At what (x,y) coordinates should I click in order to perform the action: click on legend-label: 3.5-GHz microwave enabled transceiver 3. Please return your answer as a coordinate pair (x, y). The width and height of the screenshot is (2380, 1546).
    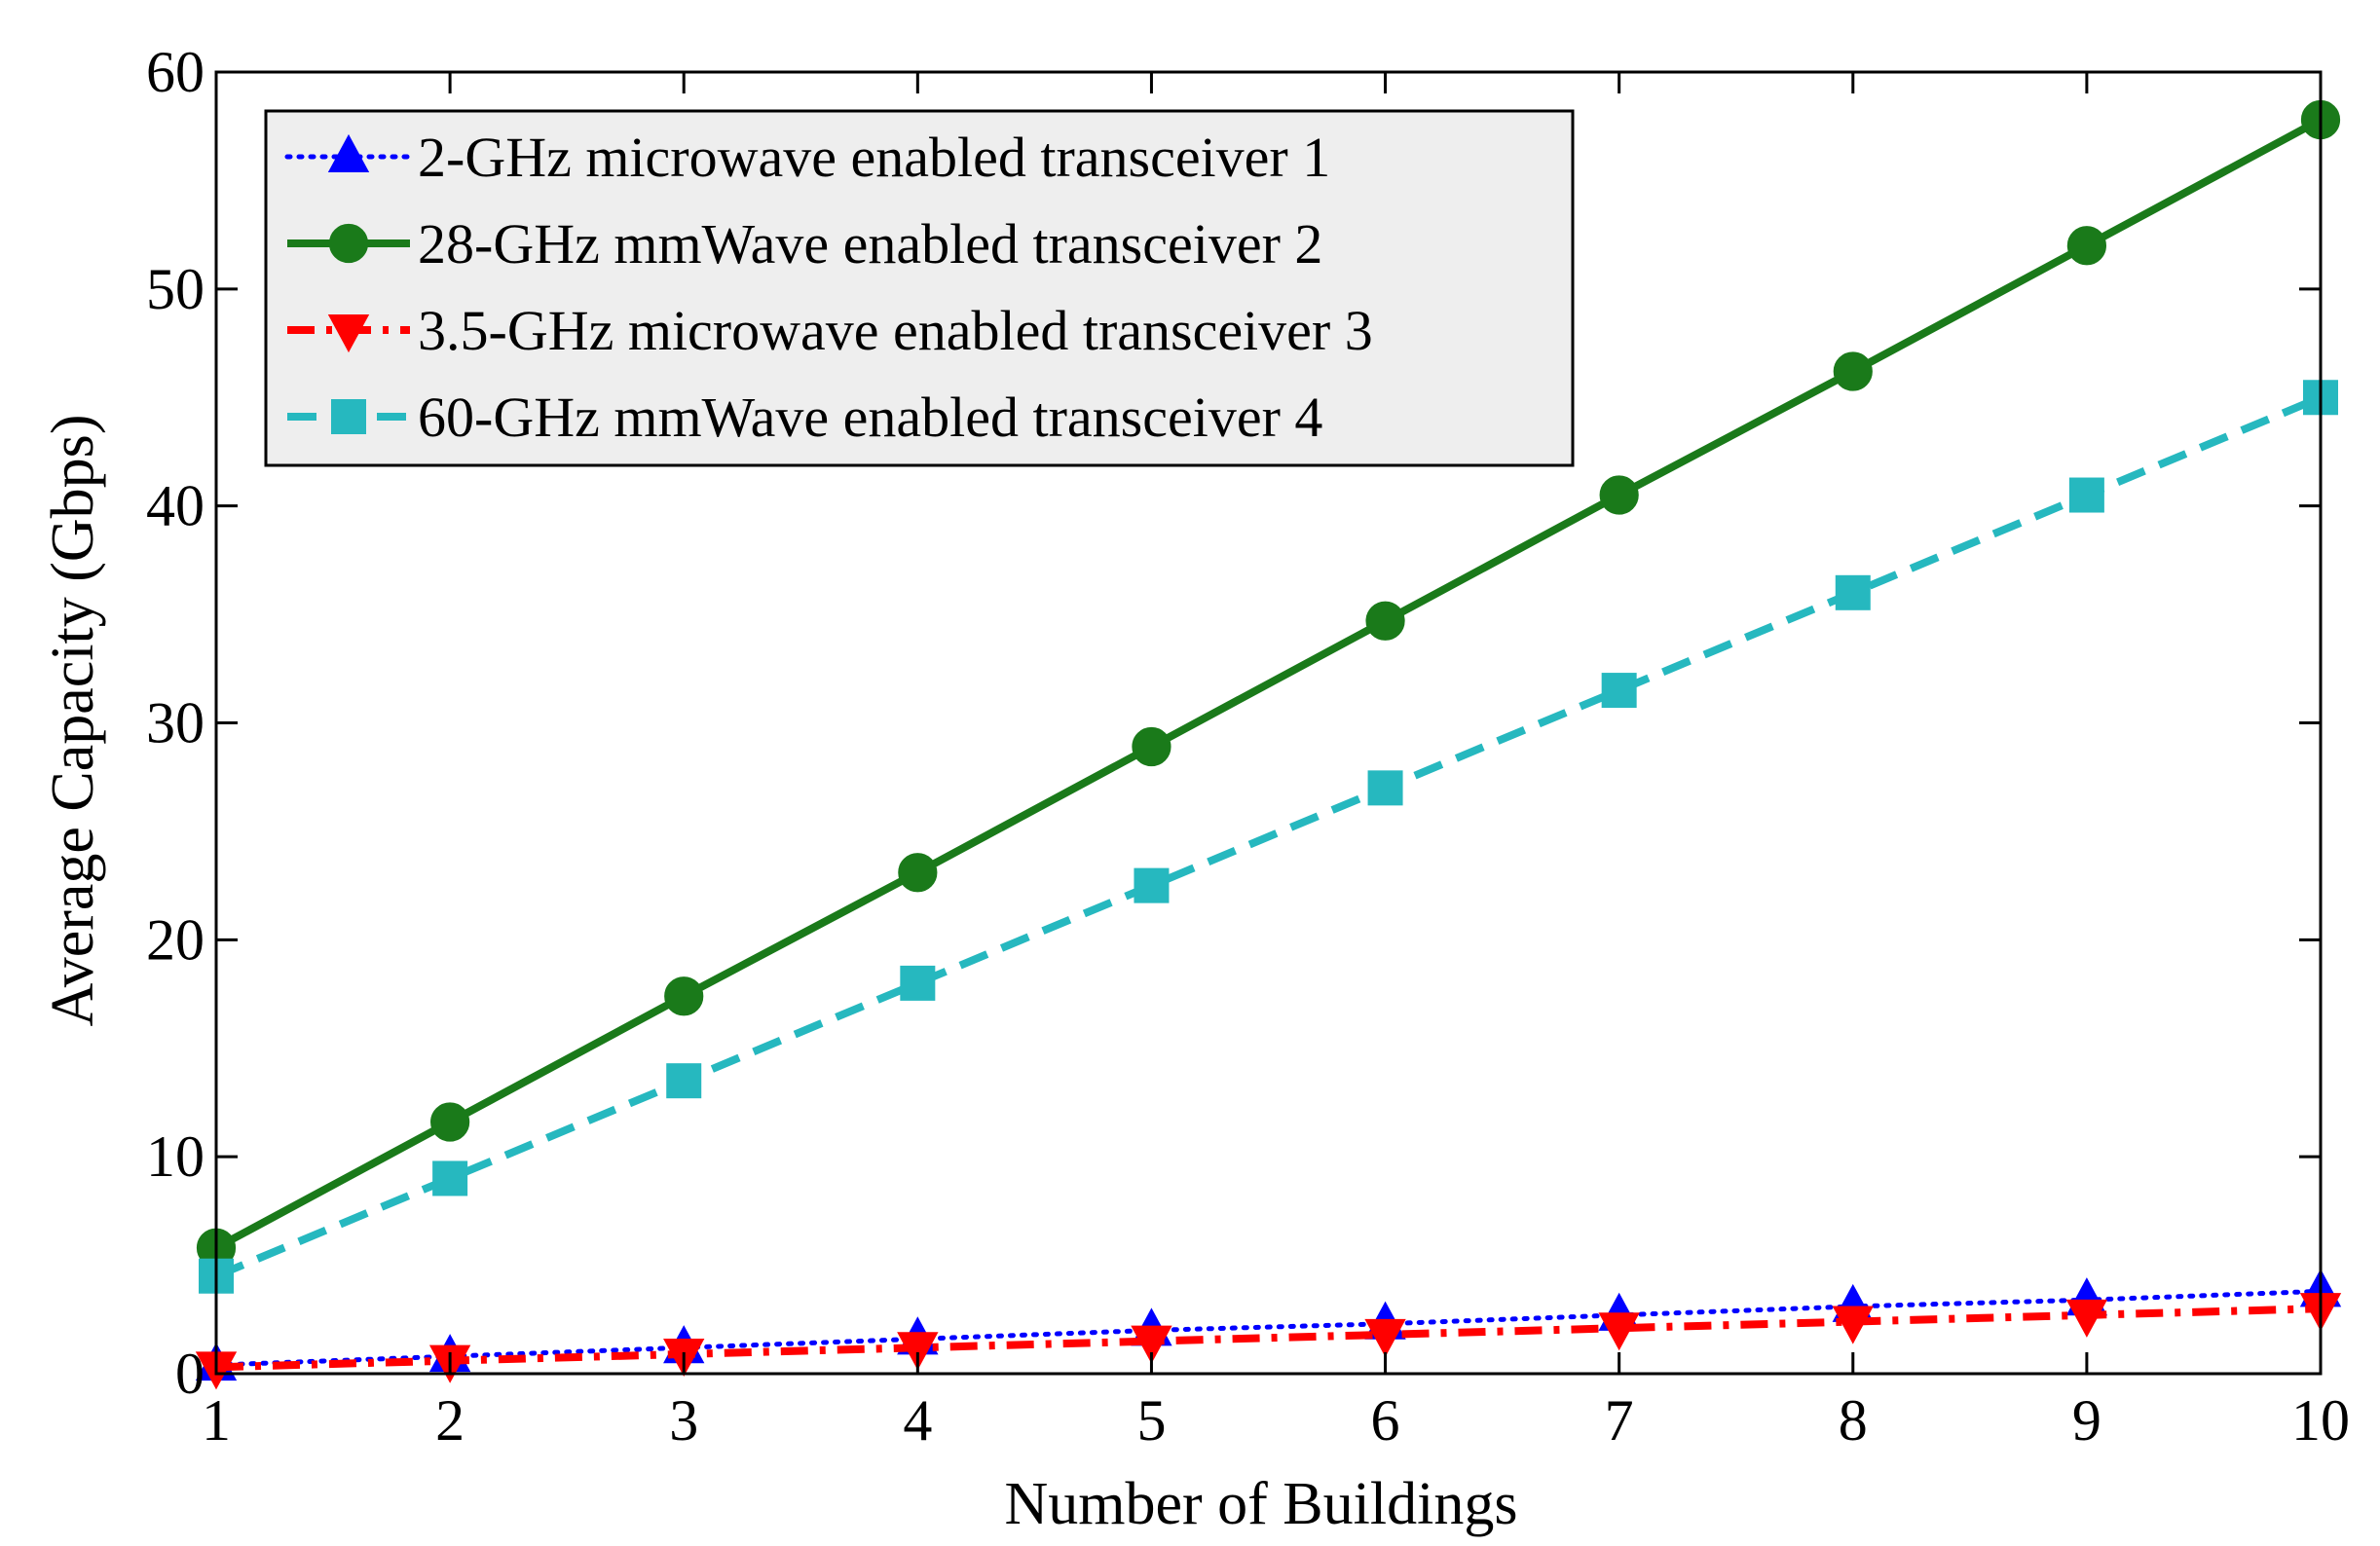
    Looking at the image, I should click on (895, 330).